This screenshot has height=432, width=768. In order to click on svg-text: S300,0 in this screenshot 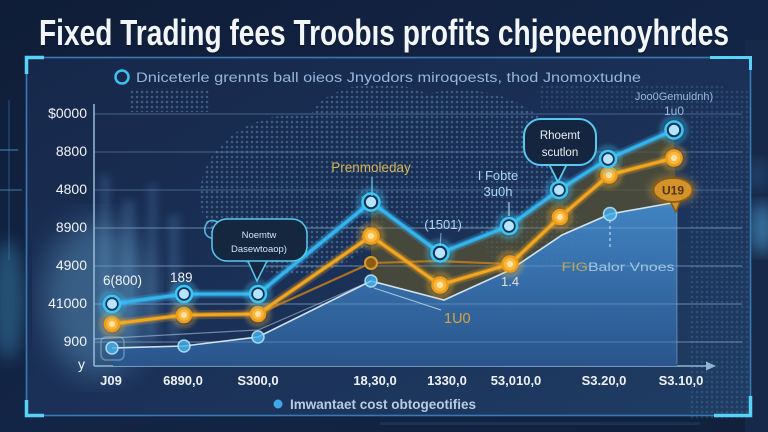, I will do `click(257, 380)`.